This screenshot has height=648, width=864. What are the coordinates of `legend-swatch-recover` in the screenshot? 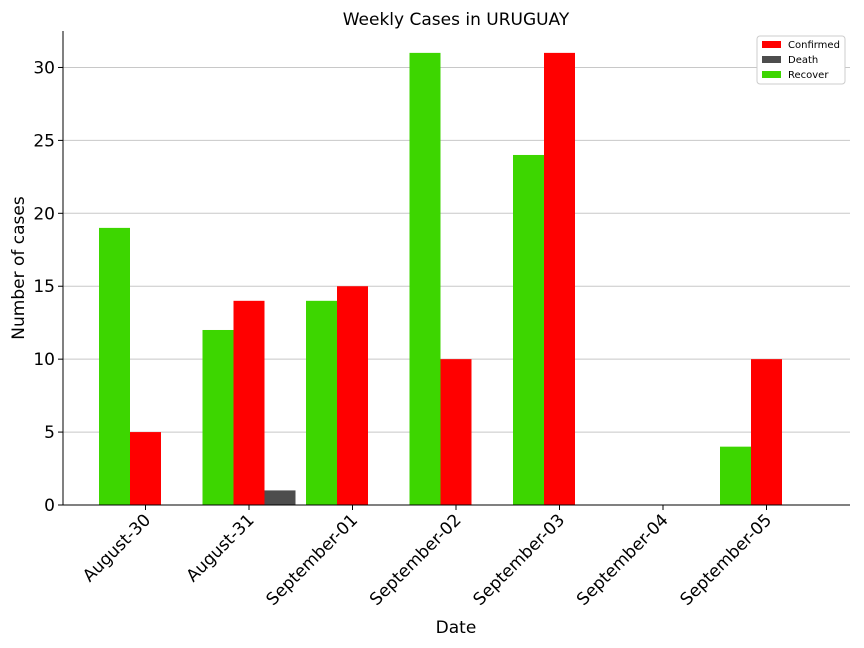 It's located at (771, 74).